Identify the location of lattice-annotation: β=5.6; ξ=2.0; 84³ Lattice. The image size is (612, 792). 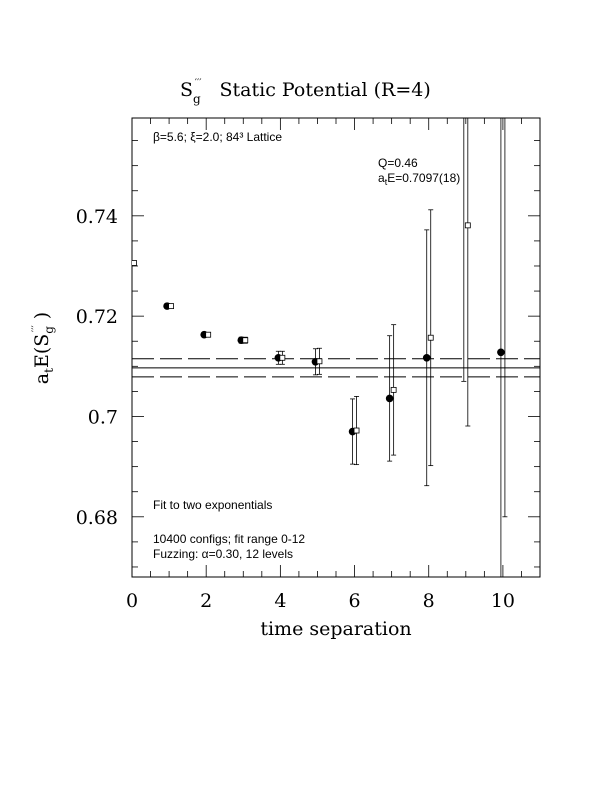
(217, 137).